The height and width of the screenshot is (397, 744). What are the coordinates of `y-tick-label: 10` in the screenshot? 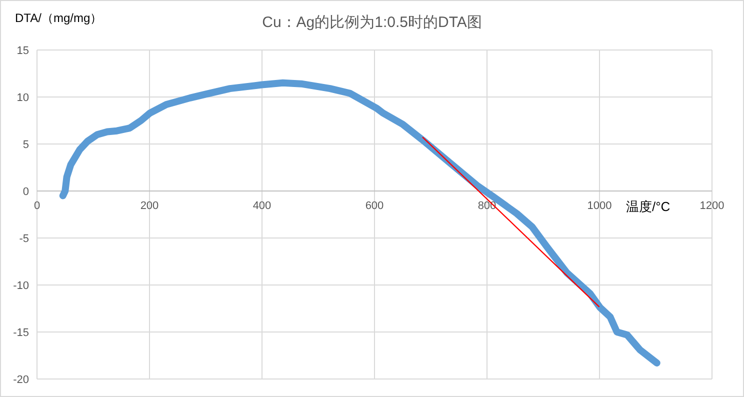 It's located at (22, 98).